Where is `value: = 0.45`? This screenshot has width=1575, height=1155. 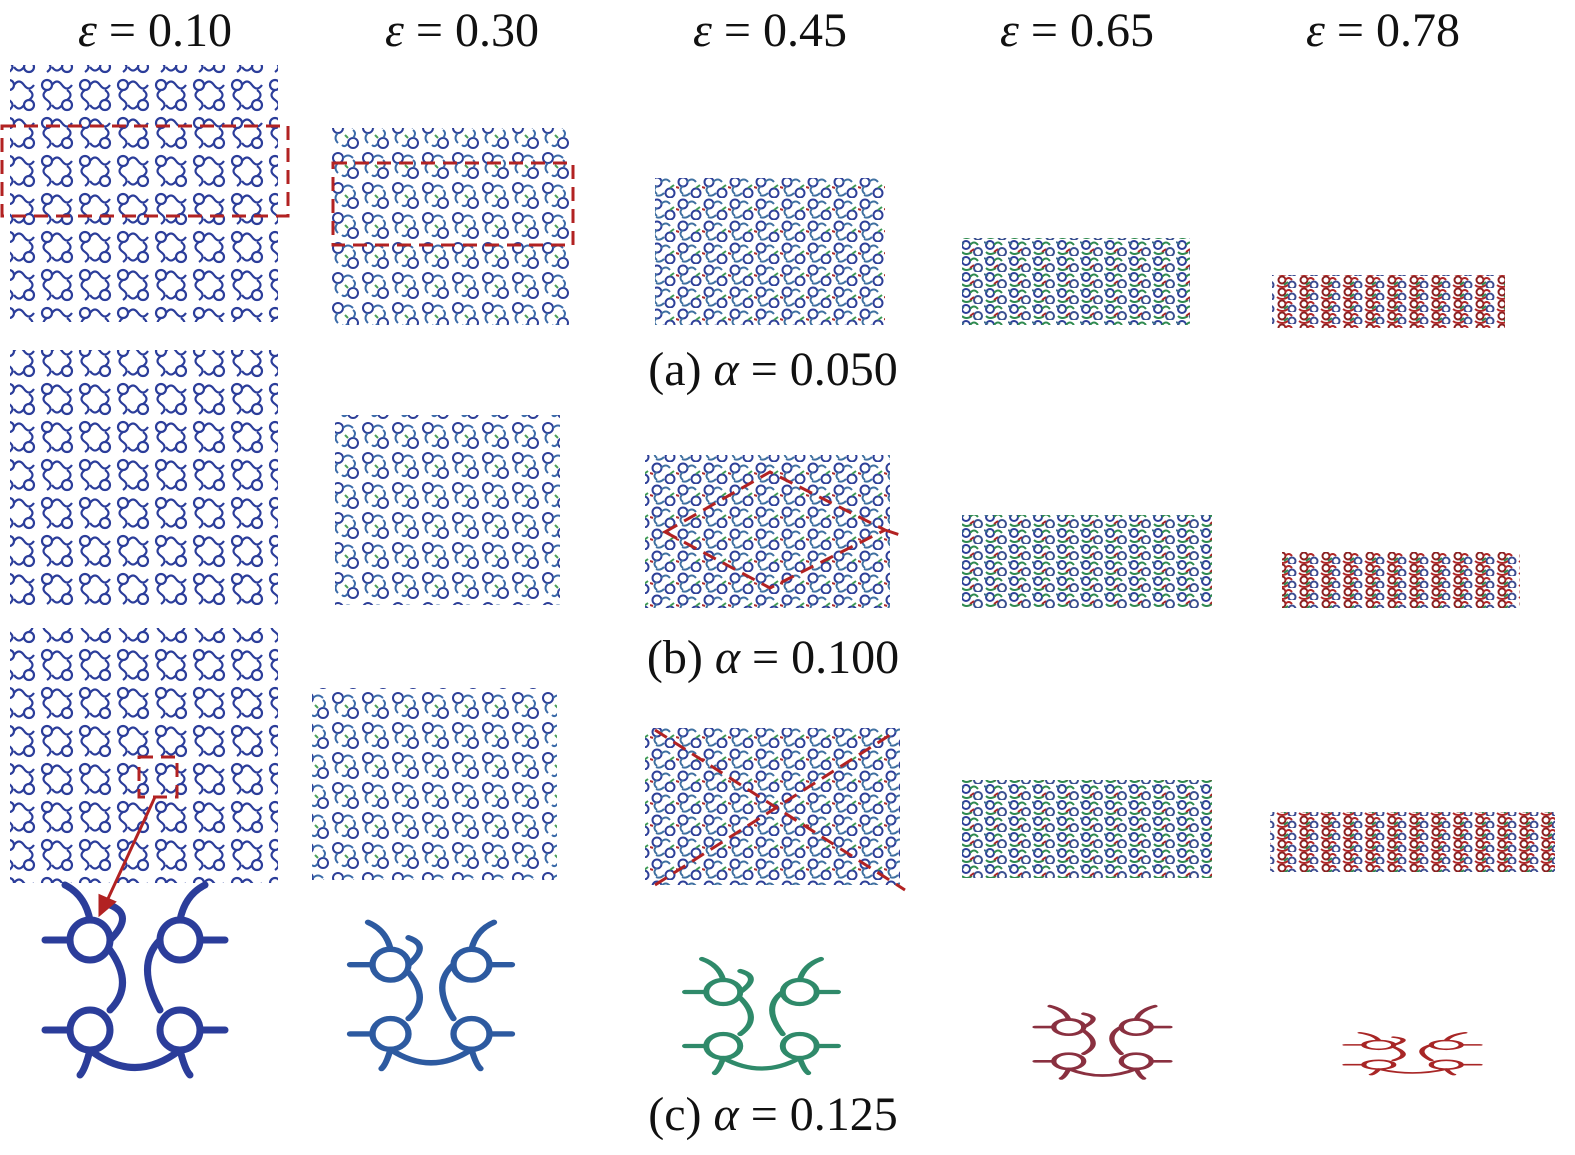
value: = 0.45 is located at coordinates (785, 30).